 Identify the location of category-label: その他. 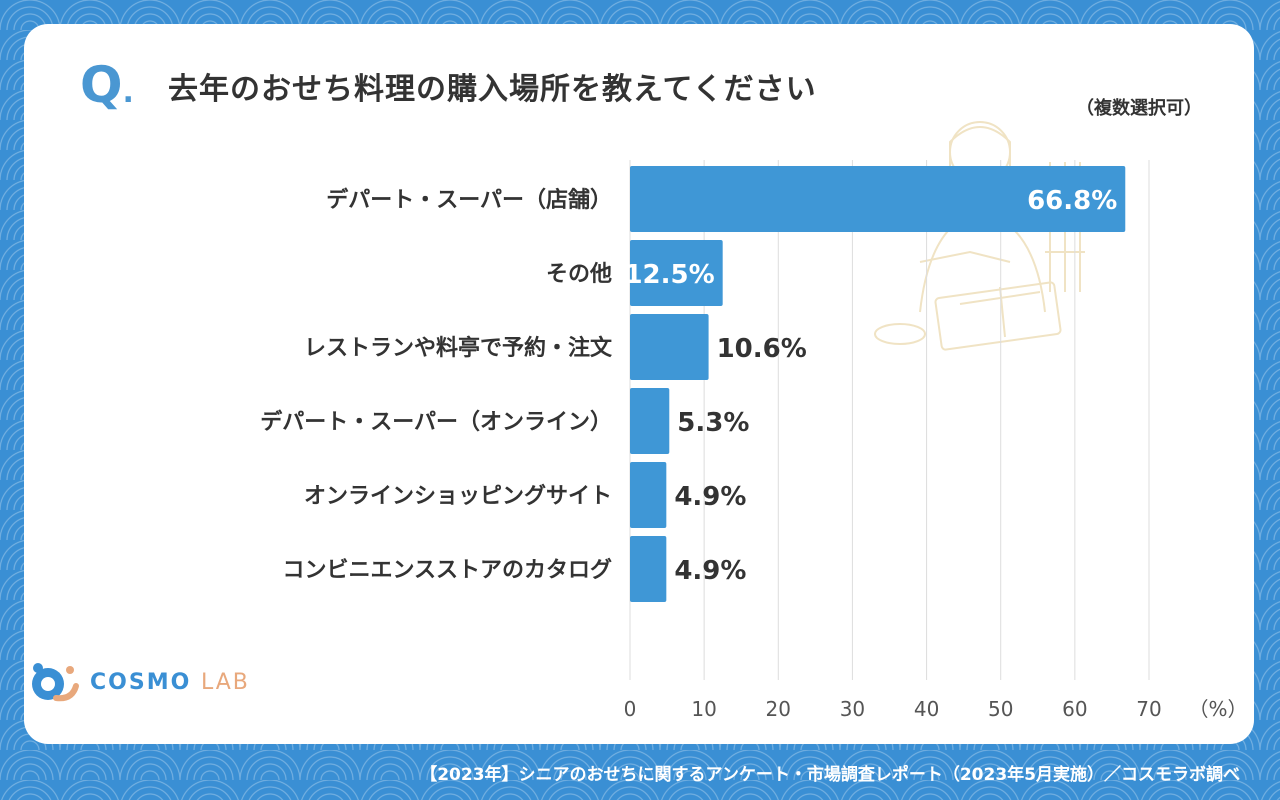
(579, 274).